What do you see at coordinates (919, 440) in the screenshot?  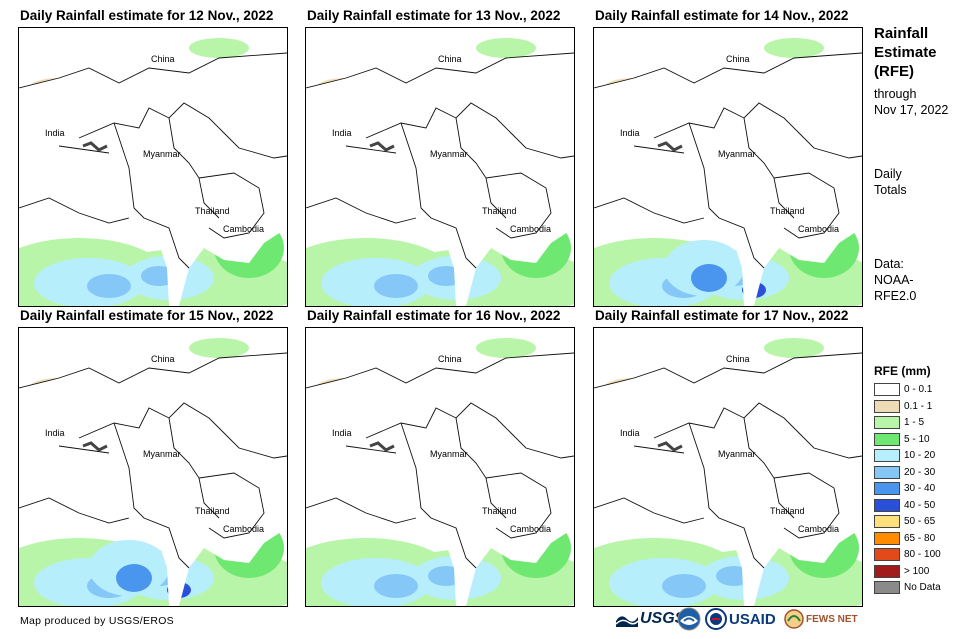 I see `legend-item: 5 - 10` at bounding box center [919, 440].